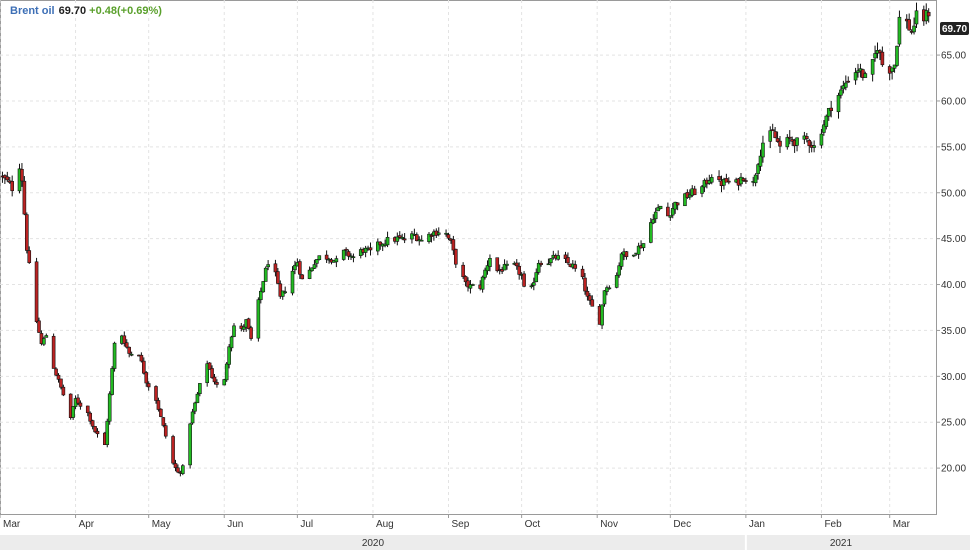 The width and height of the screenshot is (970, 550). What do you see at coordinates (87, 524) in the screenshot?
I see `x-tick-label: Apr` at bounding box center [87, 524].